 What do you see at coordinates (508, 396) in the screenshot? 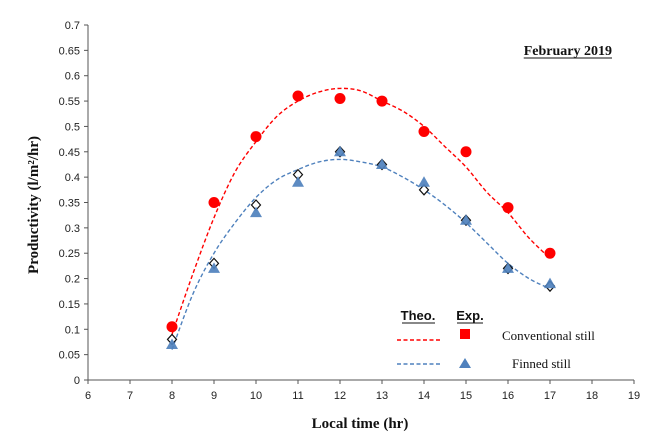
I see `x-tick-label: 16` at bounding box center [508, 396].